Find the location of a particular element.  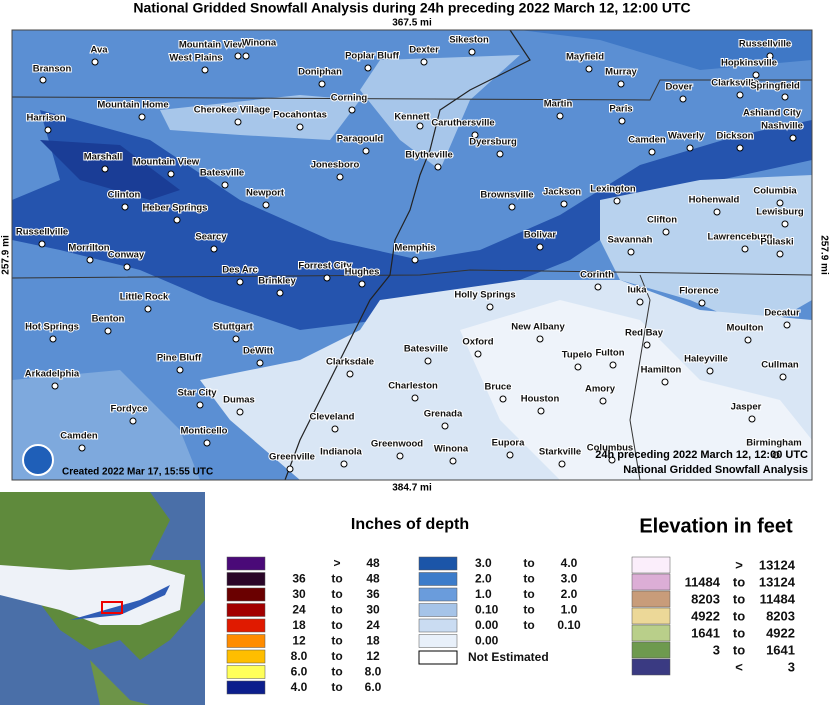

city-label: Des Arc is located at coordinates (240, 270).